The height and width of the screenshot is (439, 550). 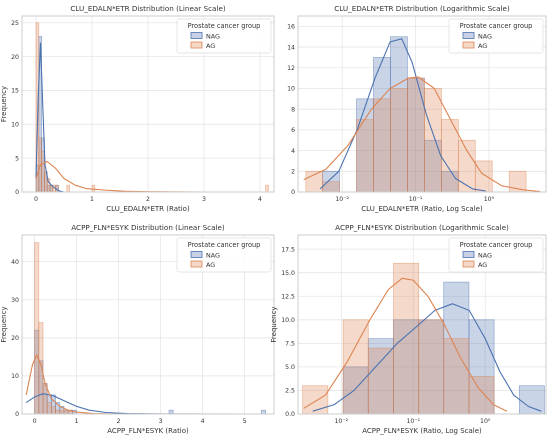 What do you see at coordinates (148, 209) in the screenshot?
I see `x-axis-label: CLU_EDALN*ETR (Ratio)` at bounding box center [148, 209].